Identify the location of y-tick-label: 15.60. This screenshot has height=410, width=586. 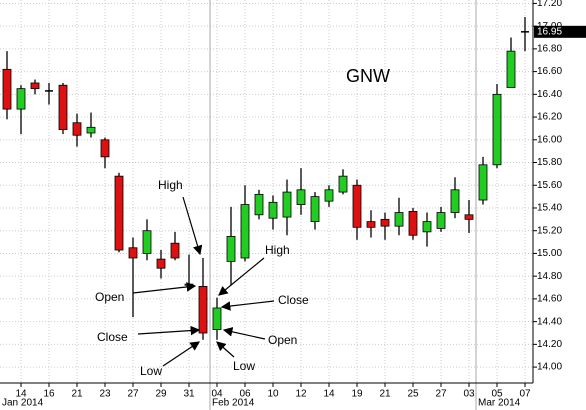
(549, 185).